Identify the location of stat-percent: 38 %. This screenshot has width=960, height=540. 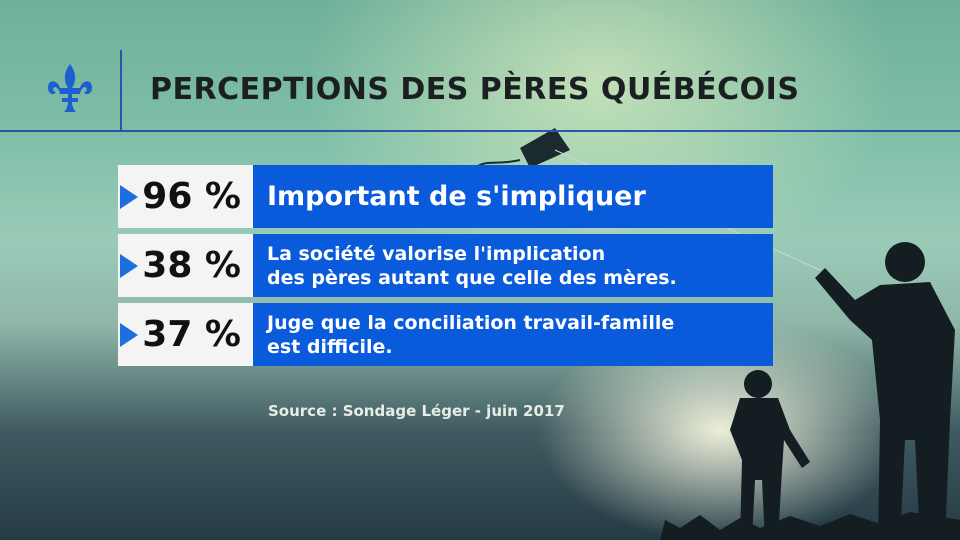
(191, 265).